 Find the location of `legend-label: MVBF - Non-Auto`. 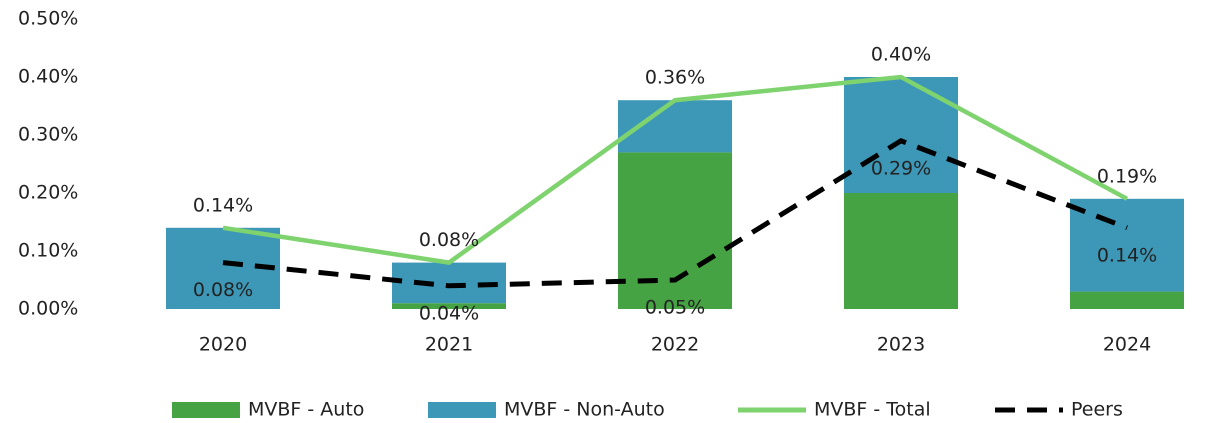

legend-label: MVBF - Non-Auto is located at coordinates (584, 410).